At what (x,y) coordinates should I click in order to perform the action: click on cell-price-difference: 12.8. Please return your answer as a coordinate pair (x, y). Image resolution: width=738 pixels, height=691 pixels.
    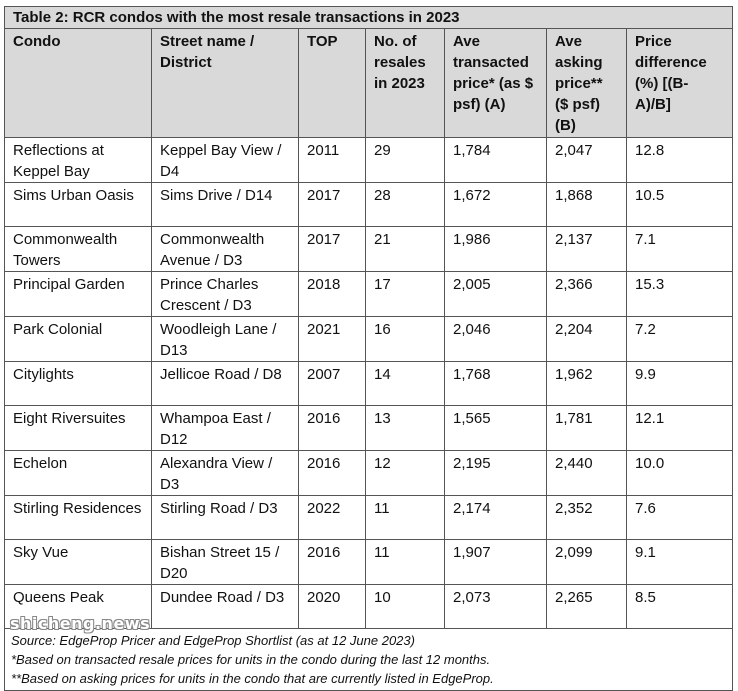
    Looking at the image, I should click on (679, 160).